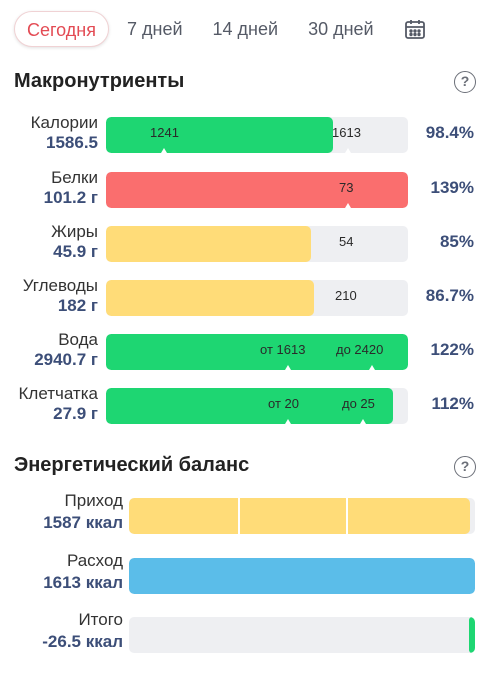 The height and width of the screenshot is (680, 491). What do you see at coordinates (74, 177) in the screenshot?
I see `macro-name: Белки` at bounding box center [74, 177].